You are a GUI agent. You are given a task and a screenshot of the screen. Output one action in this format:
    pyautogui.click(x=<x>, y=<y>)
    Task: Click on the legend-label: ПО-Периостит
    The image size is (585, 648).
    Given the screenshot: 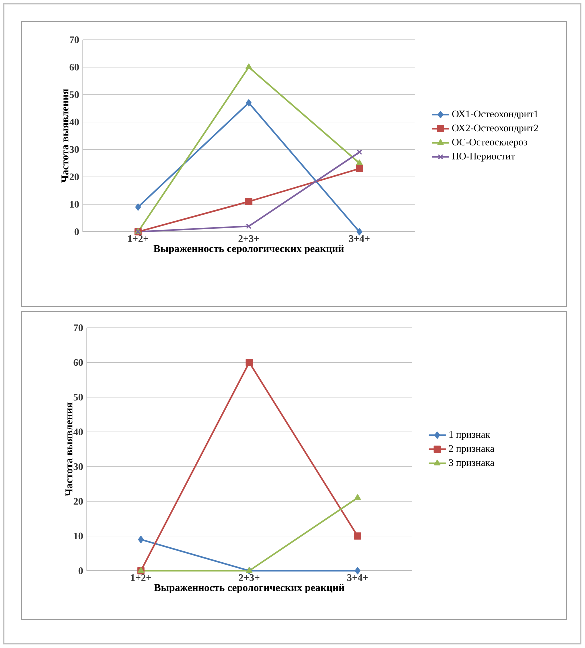 What is the action you would take?
    pyautogui.click(x=484, y=157)
    